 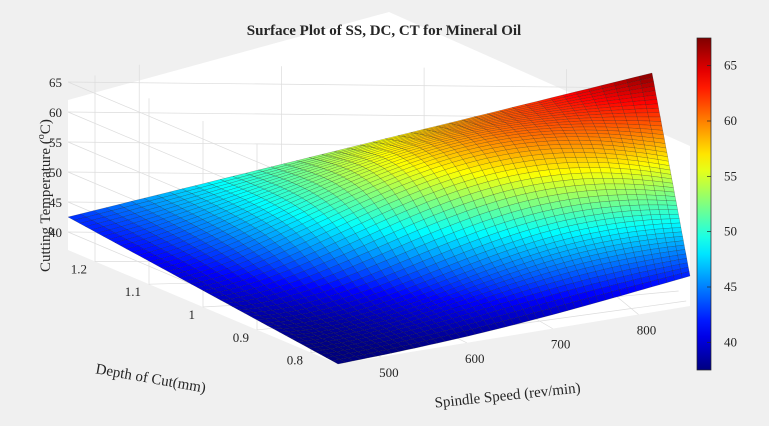 What do you see at coordinates (561, 344) in the screenshot?
I see `x-tick-label: 700` at bounding box center [561, 344].